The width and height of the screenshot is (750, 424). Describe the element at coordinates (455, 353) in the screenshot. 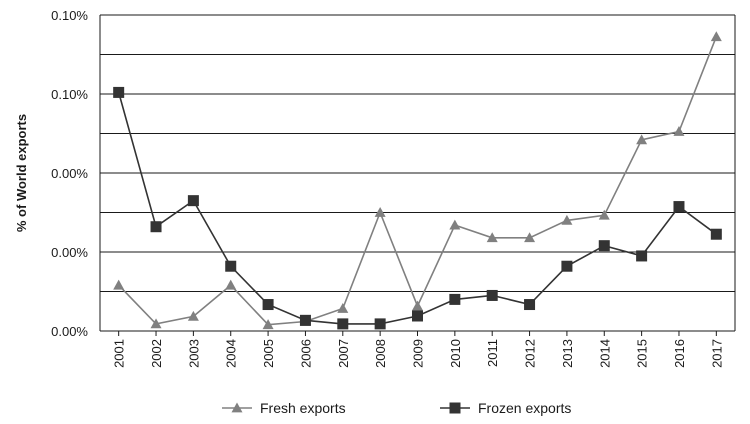

I see `x-tick-label: 2010` at that location.